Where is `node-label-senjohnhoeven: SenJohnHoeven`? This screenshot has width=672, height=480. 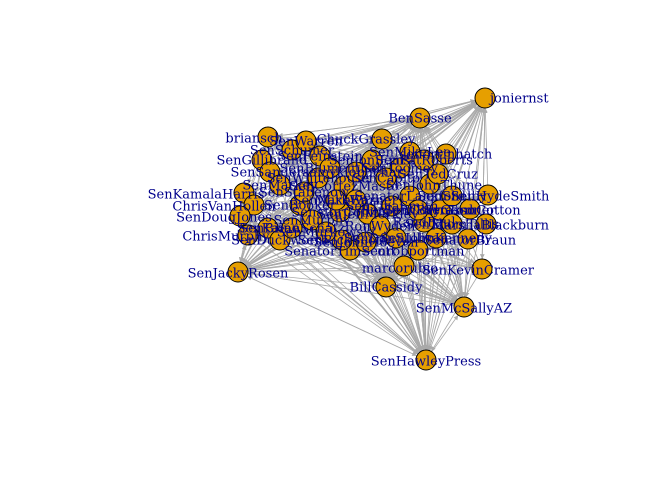
node-label-senjohnhoeven: SenJohnHoeven is located at coordinates (366, 243).